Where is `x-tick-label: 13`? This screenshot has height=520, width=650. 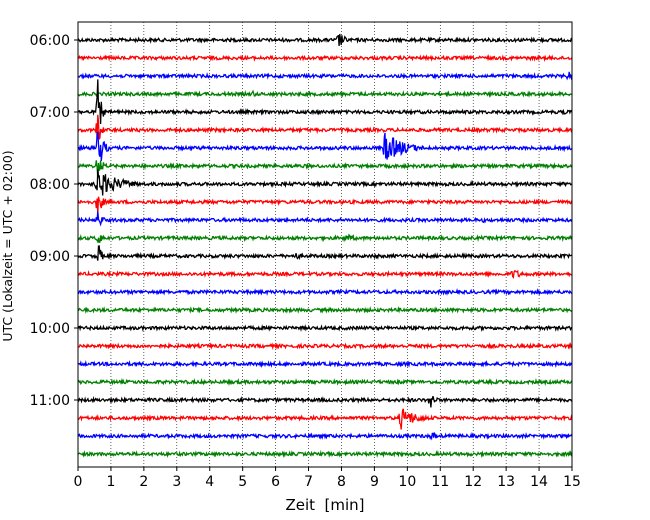 x-tick-label: 13 is located at coordinates (506, 482).